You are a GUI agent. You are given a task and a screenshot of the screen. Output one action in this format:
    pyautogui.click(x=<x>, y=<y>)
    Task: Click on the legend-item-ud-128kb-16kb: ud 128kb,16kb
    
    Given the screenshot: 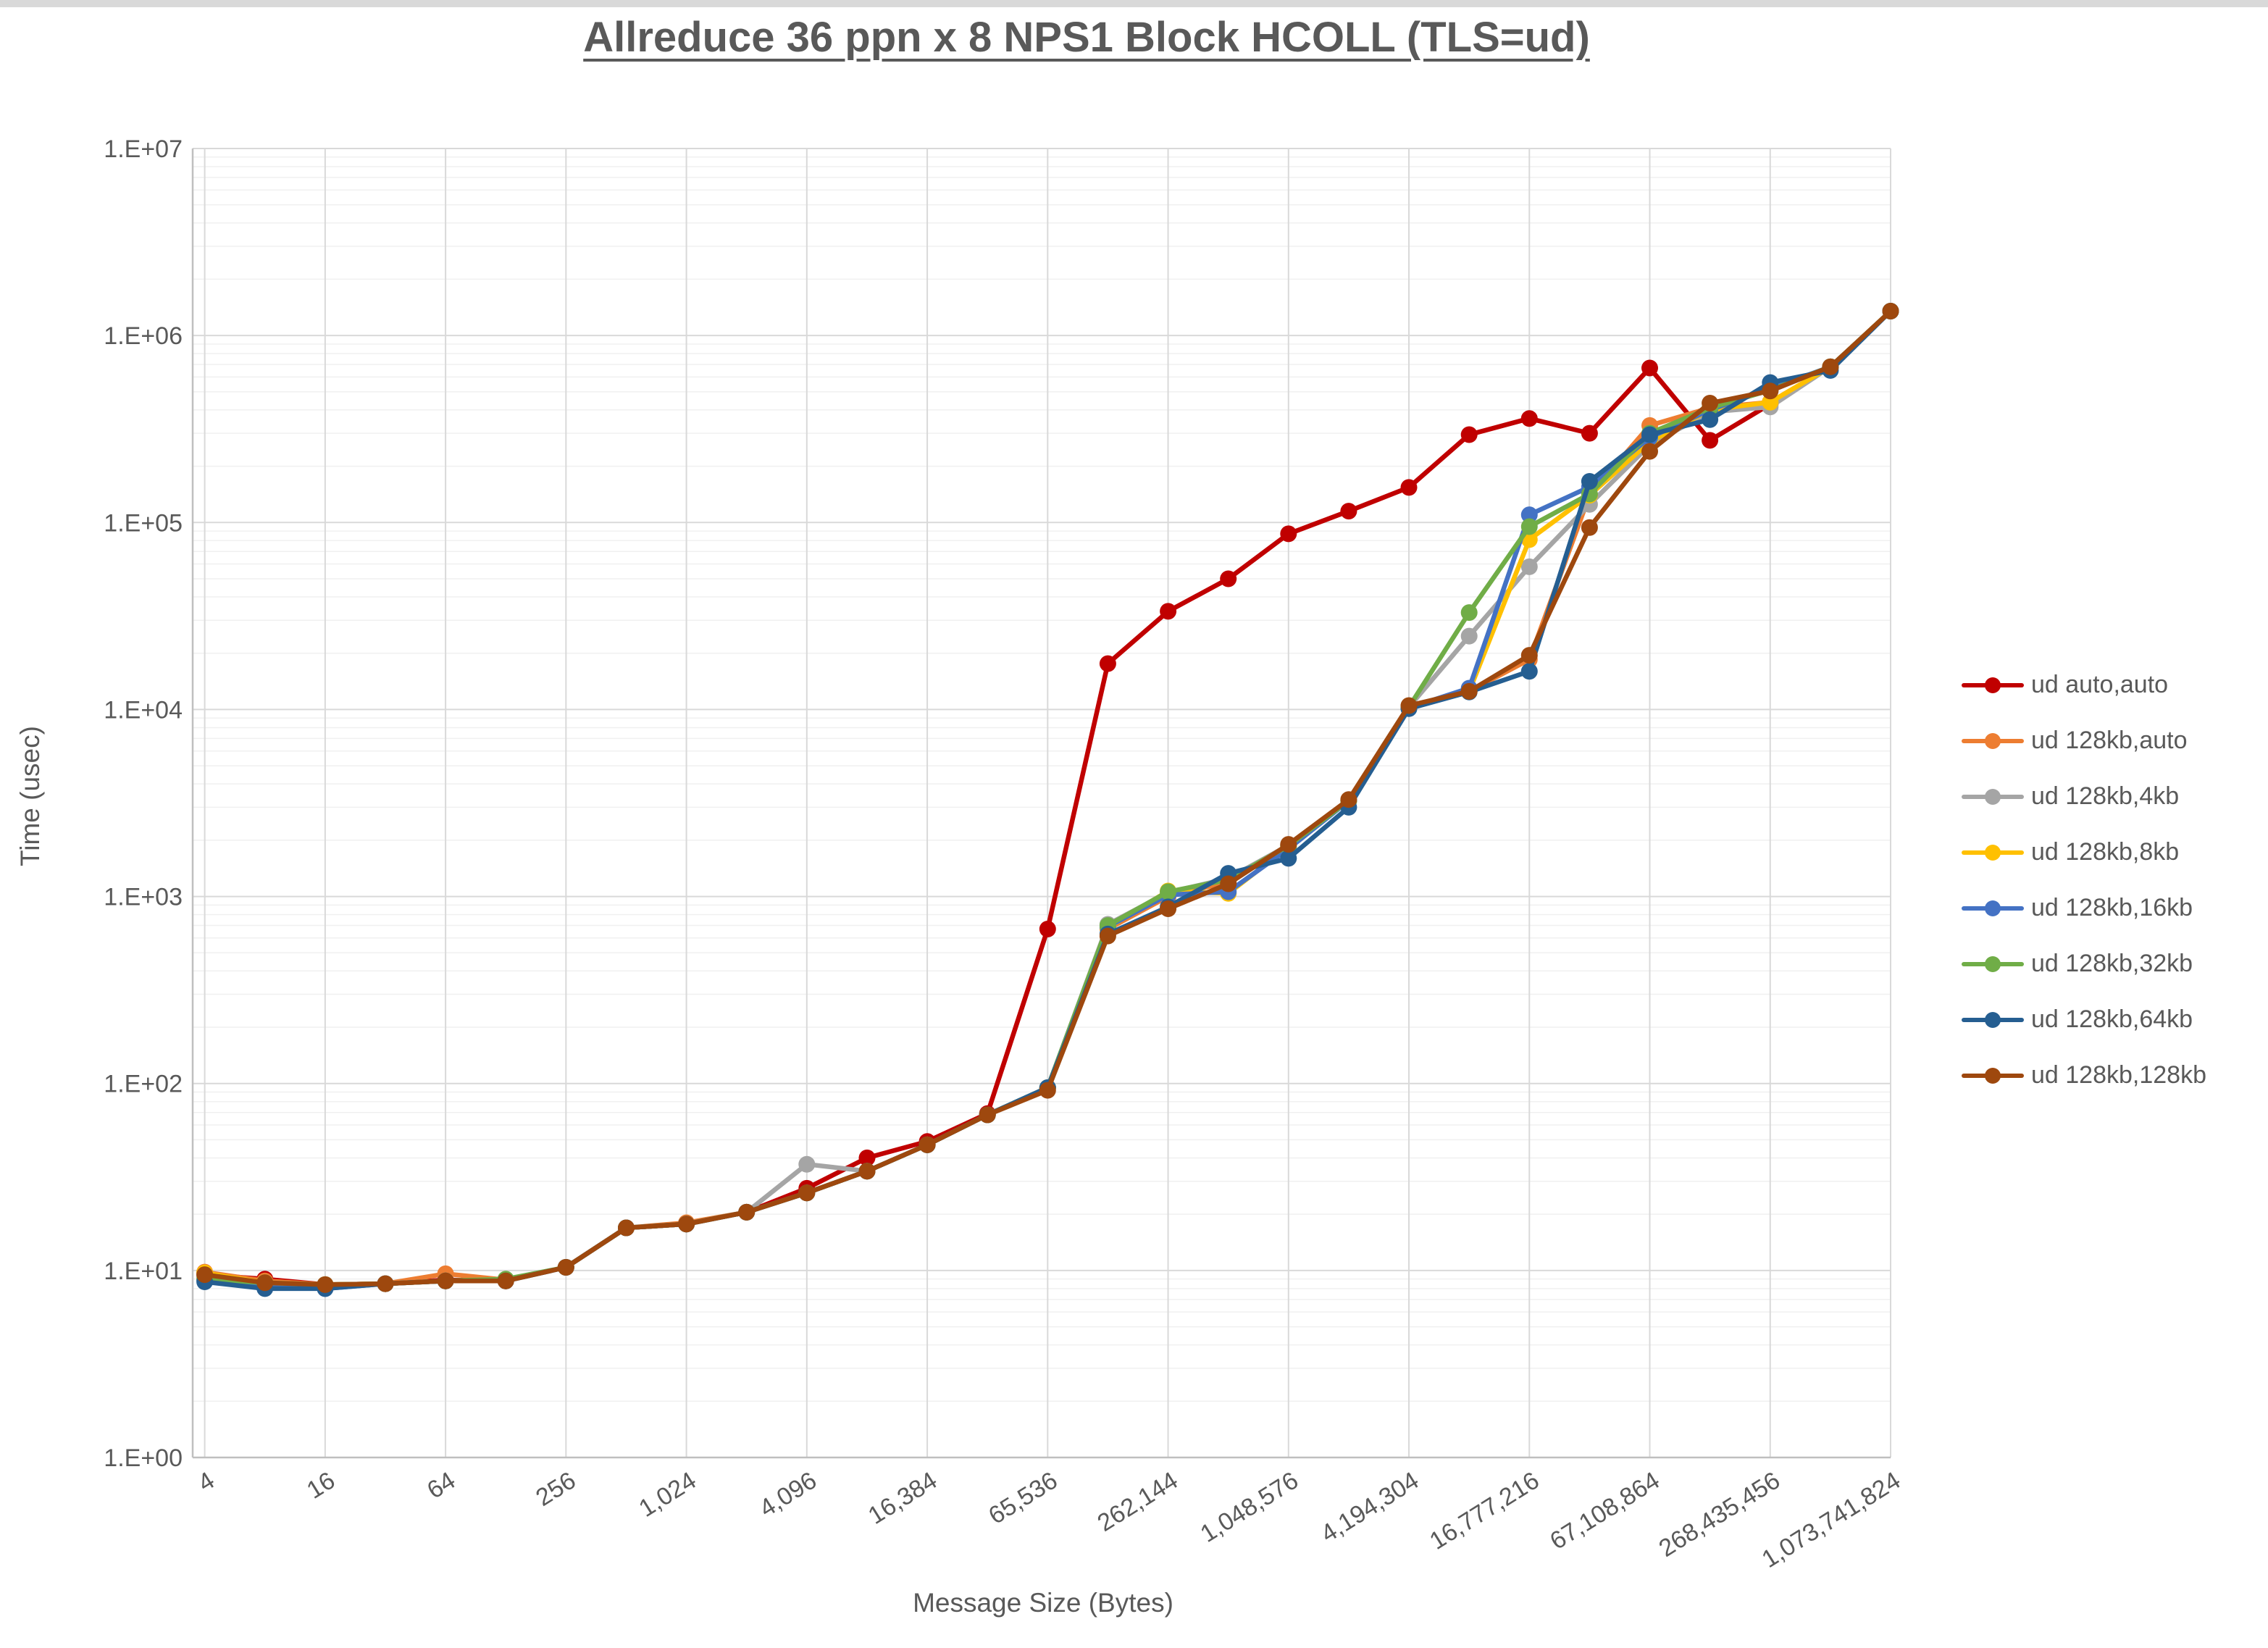 What is the action you would take?
    pyautogui.click(x=2084, y=908)
    